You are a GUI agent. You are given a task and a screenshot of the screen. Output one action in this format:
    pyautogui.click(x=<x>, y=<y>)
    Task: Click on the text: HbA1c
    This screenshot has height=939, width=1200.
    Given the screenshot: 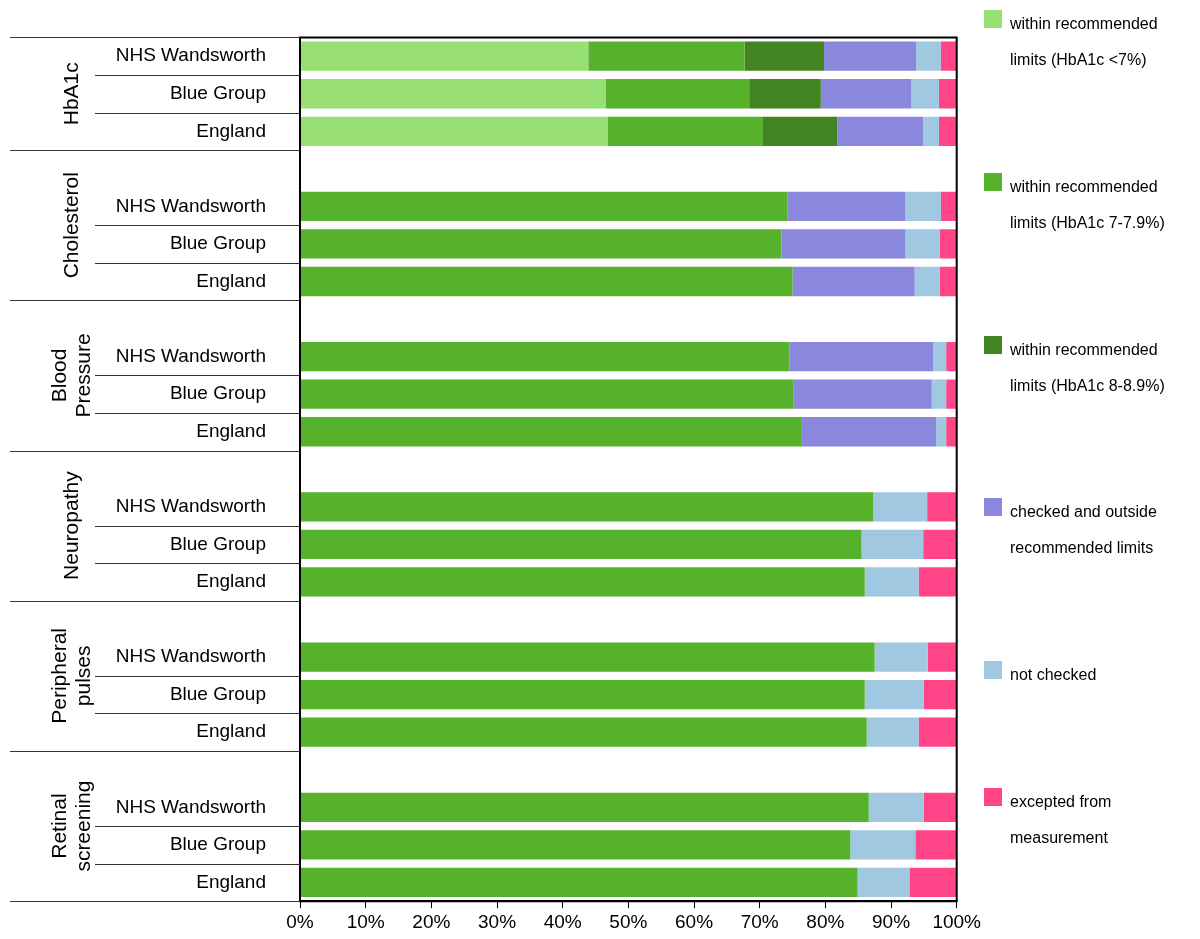 What is the action you would take?
    pyautogui.click(x=70, y=94)
    